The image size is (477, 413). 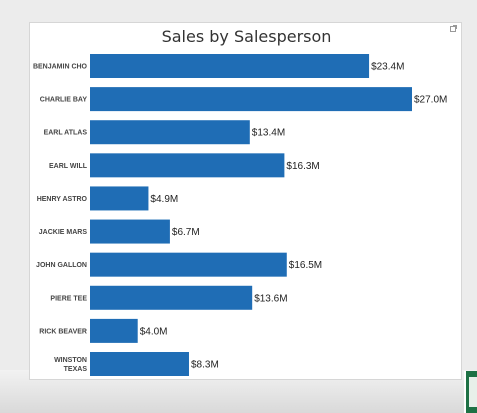 I want to click on category-label: WINSTON TEXAS, so click(x=70, y=365).